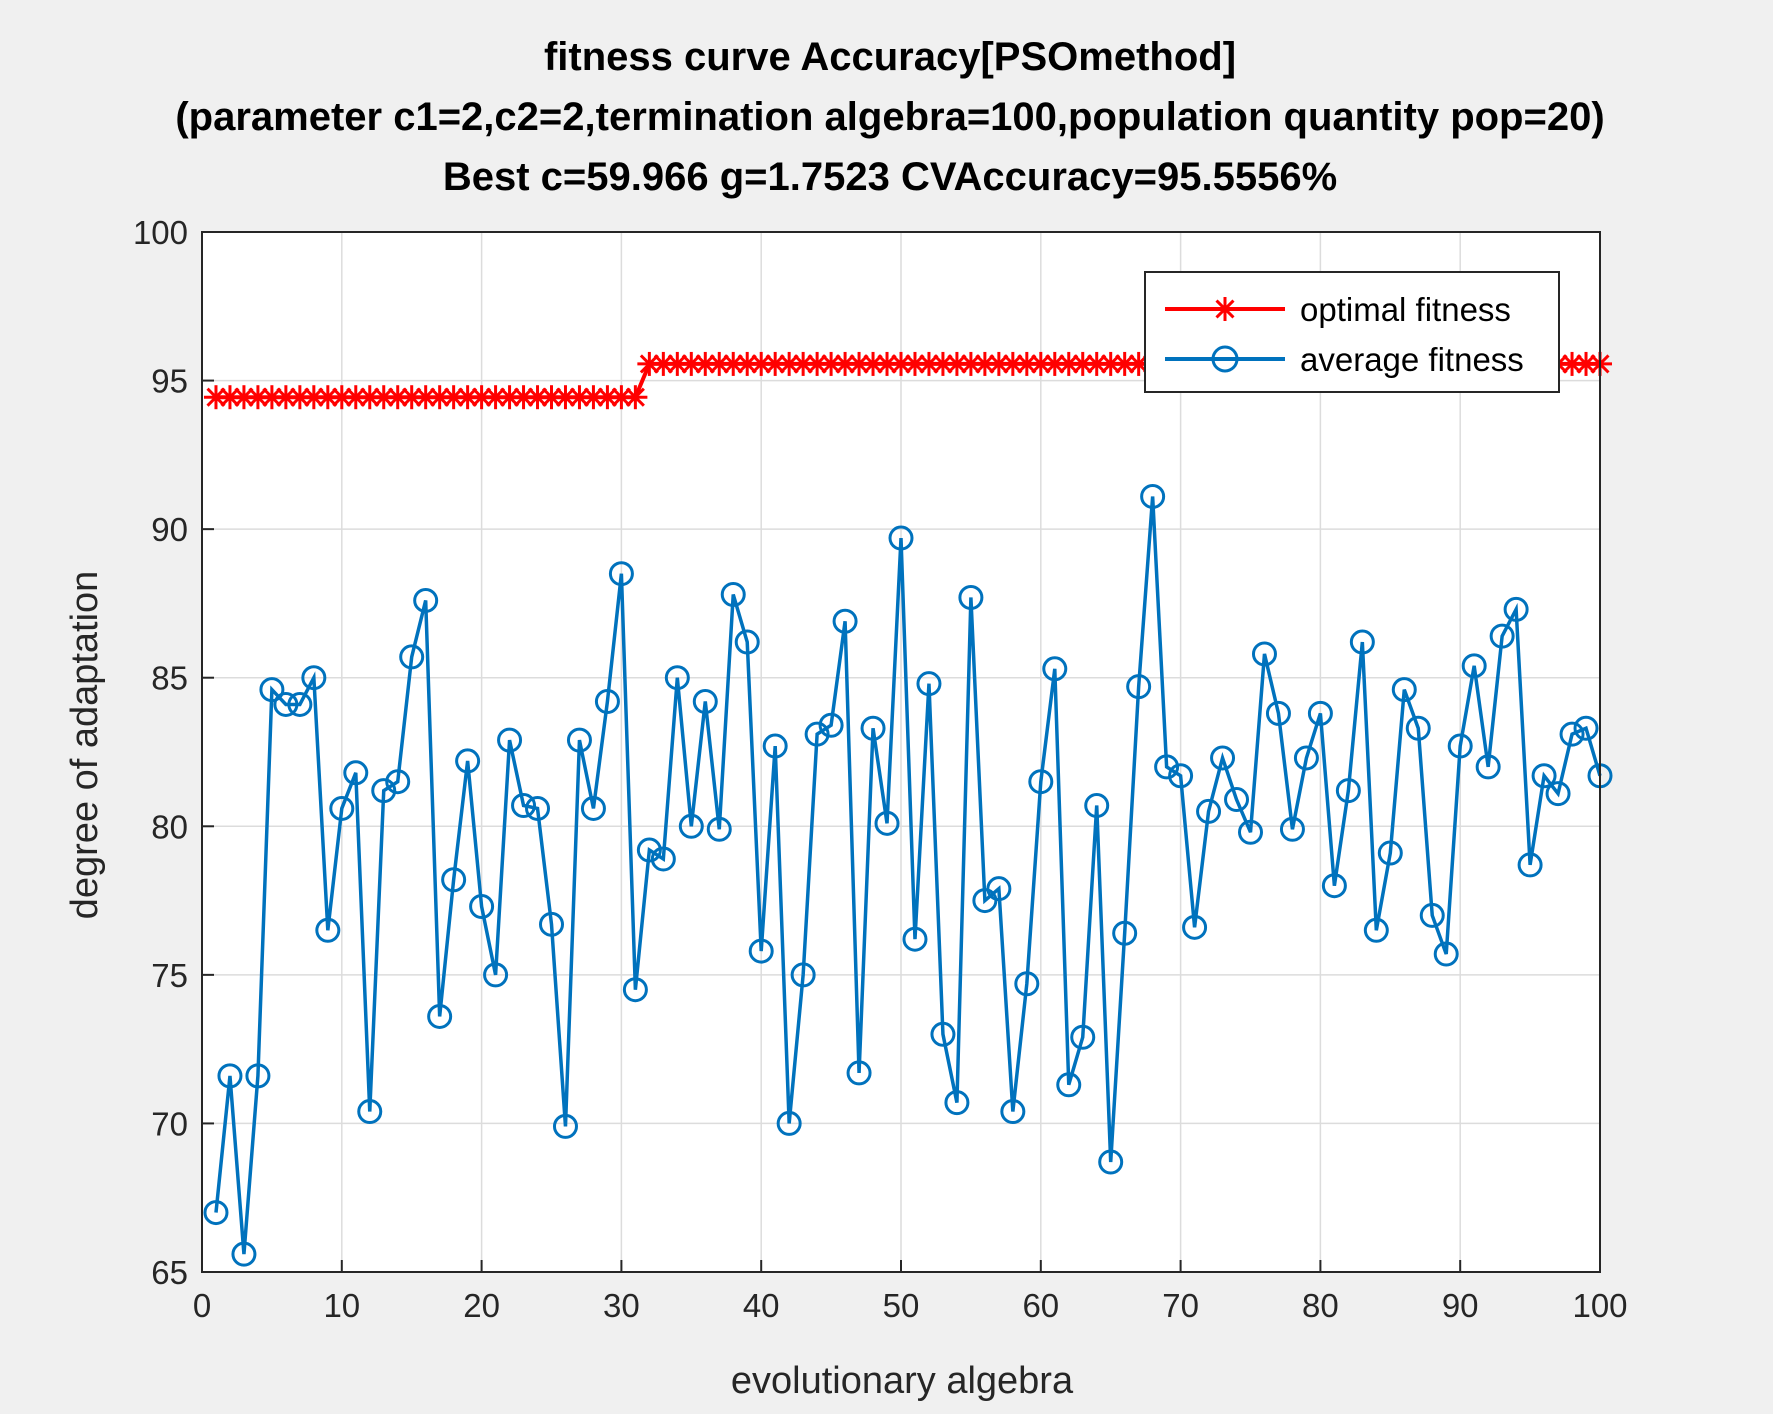 The width and height of the screenshot is (1773, 1414). I want to click on x-axis-label: evolutionary algebra, so click(902, 1381).